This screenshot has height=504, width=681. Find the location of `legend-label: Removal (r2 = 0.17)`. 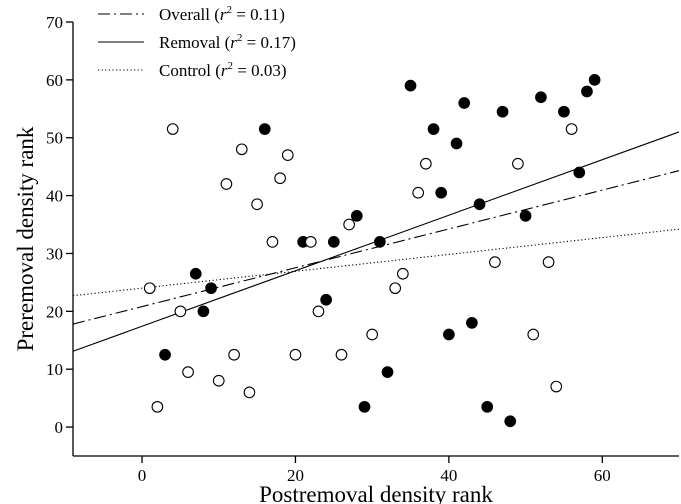

legend-label: Removal (r2 = 0.17) is located at coordinates (227, 42).